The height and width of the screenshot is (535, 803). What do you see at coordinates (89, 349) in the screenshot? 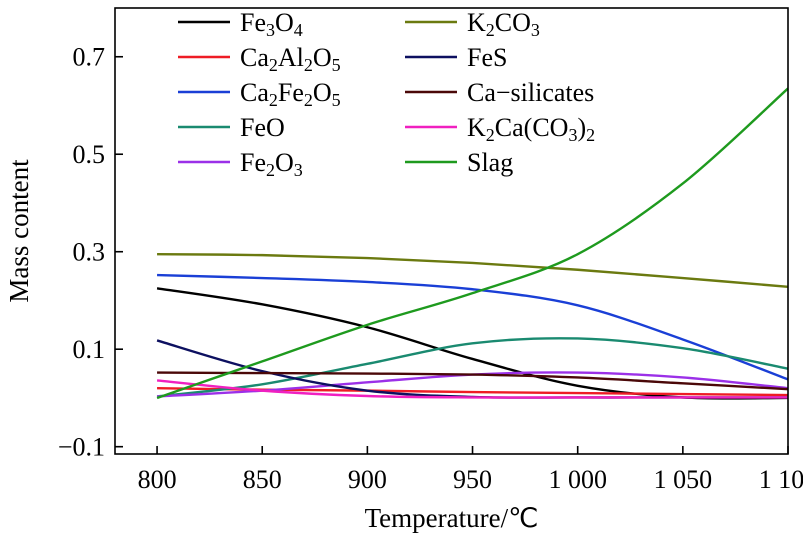
I see `y-tick-label: 0.1` at bounding box center [89, 349].